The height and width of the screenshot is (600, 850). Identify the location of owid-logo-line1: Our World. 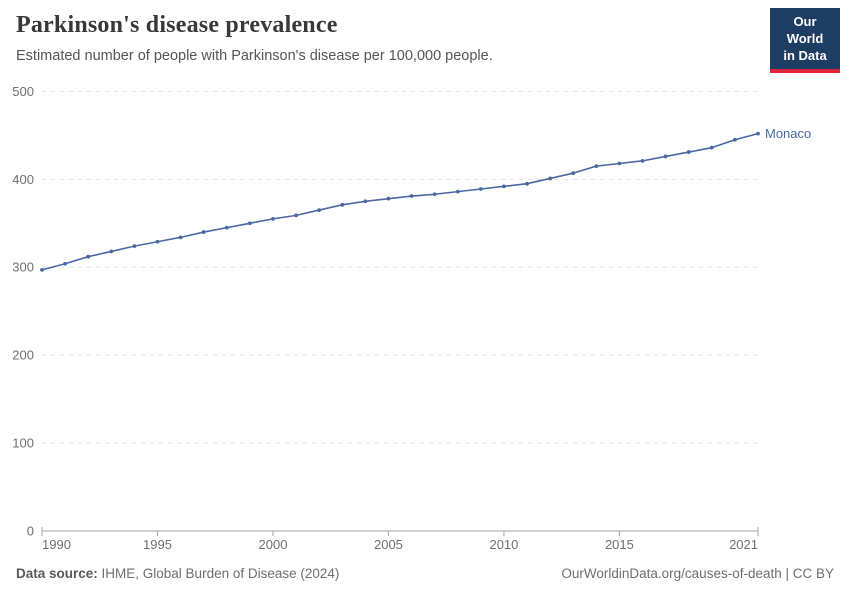
(805, 30).